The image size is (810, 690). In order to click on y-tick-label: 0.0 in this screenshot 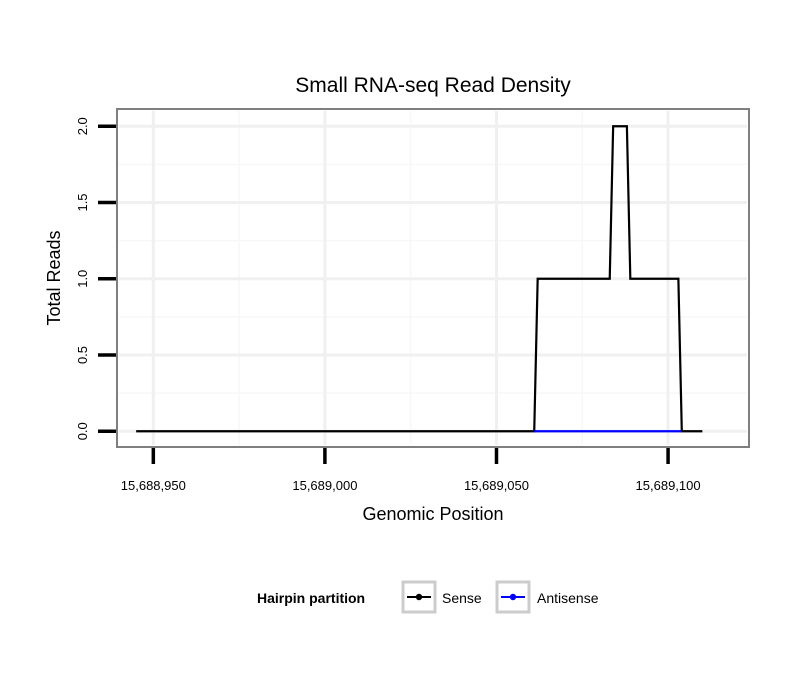, I will do `click(82, 431)`.